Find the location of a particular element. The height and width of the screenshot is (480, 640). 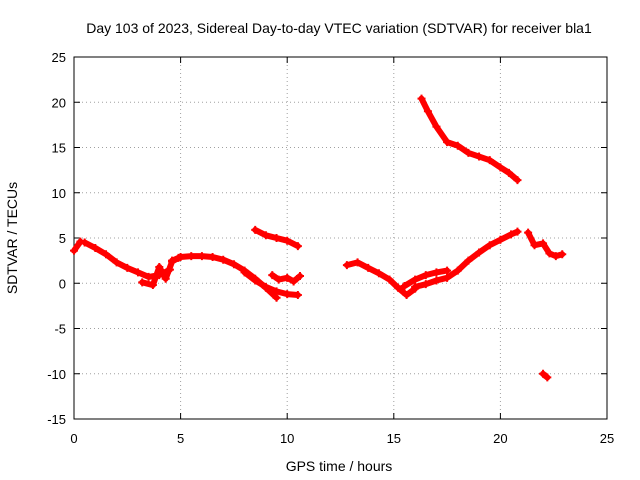

y-tick-label: 10 is located at coordinates (59, 193).